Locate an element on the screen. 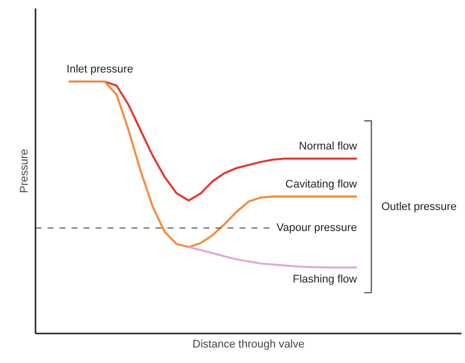 The height and width of the screenshot is (363, 465). y-axis-title: Pressure is located at coordinates (24, 171).